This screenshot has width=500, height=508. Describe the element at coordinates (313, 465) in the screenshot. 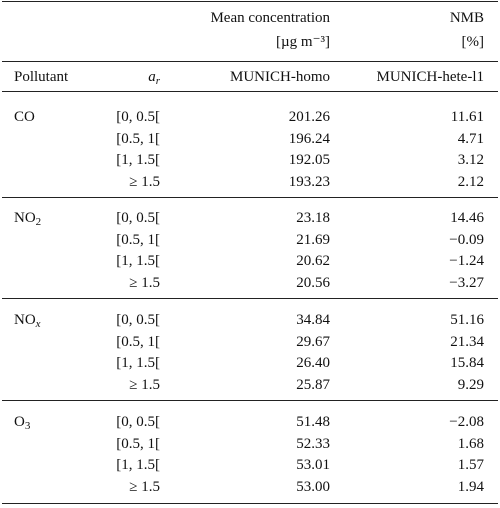

I see `mean-cell: 53.01` at that location.